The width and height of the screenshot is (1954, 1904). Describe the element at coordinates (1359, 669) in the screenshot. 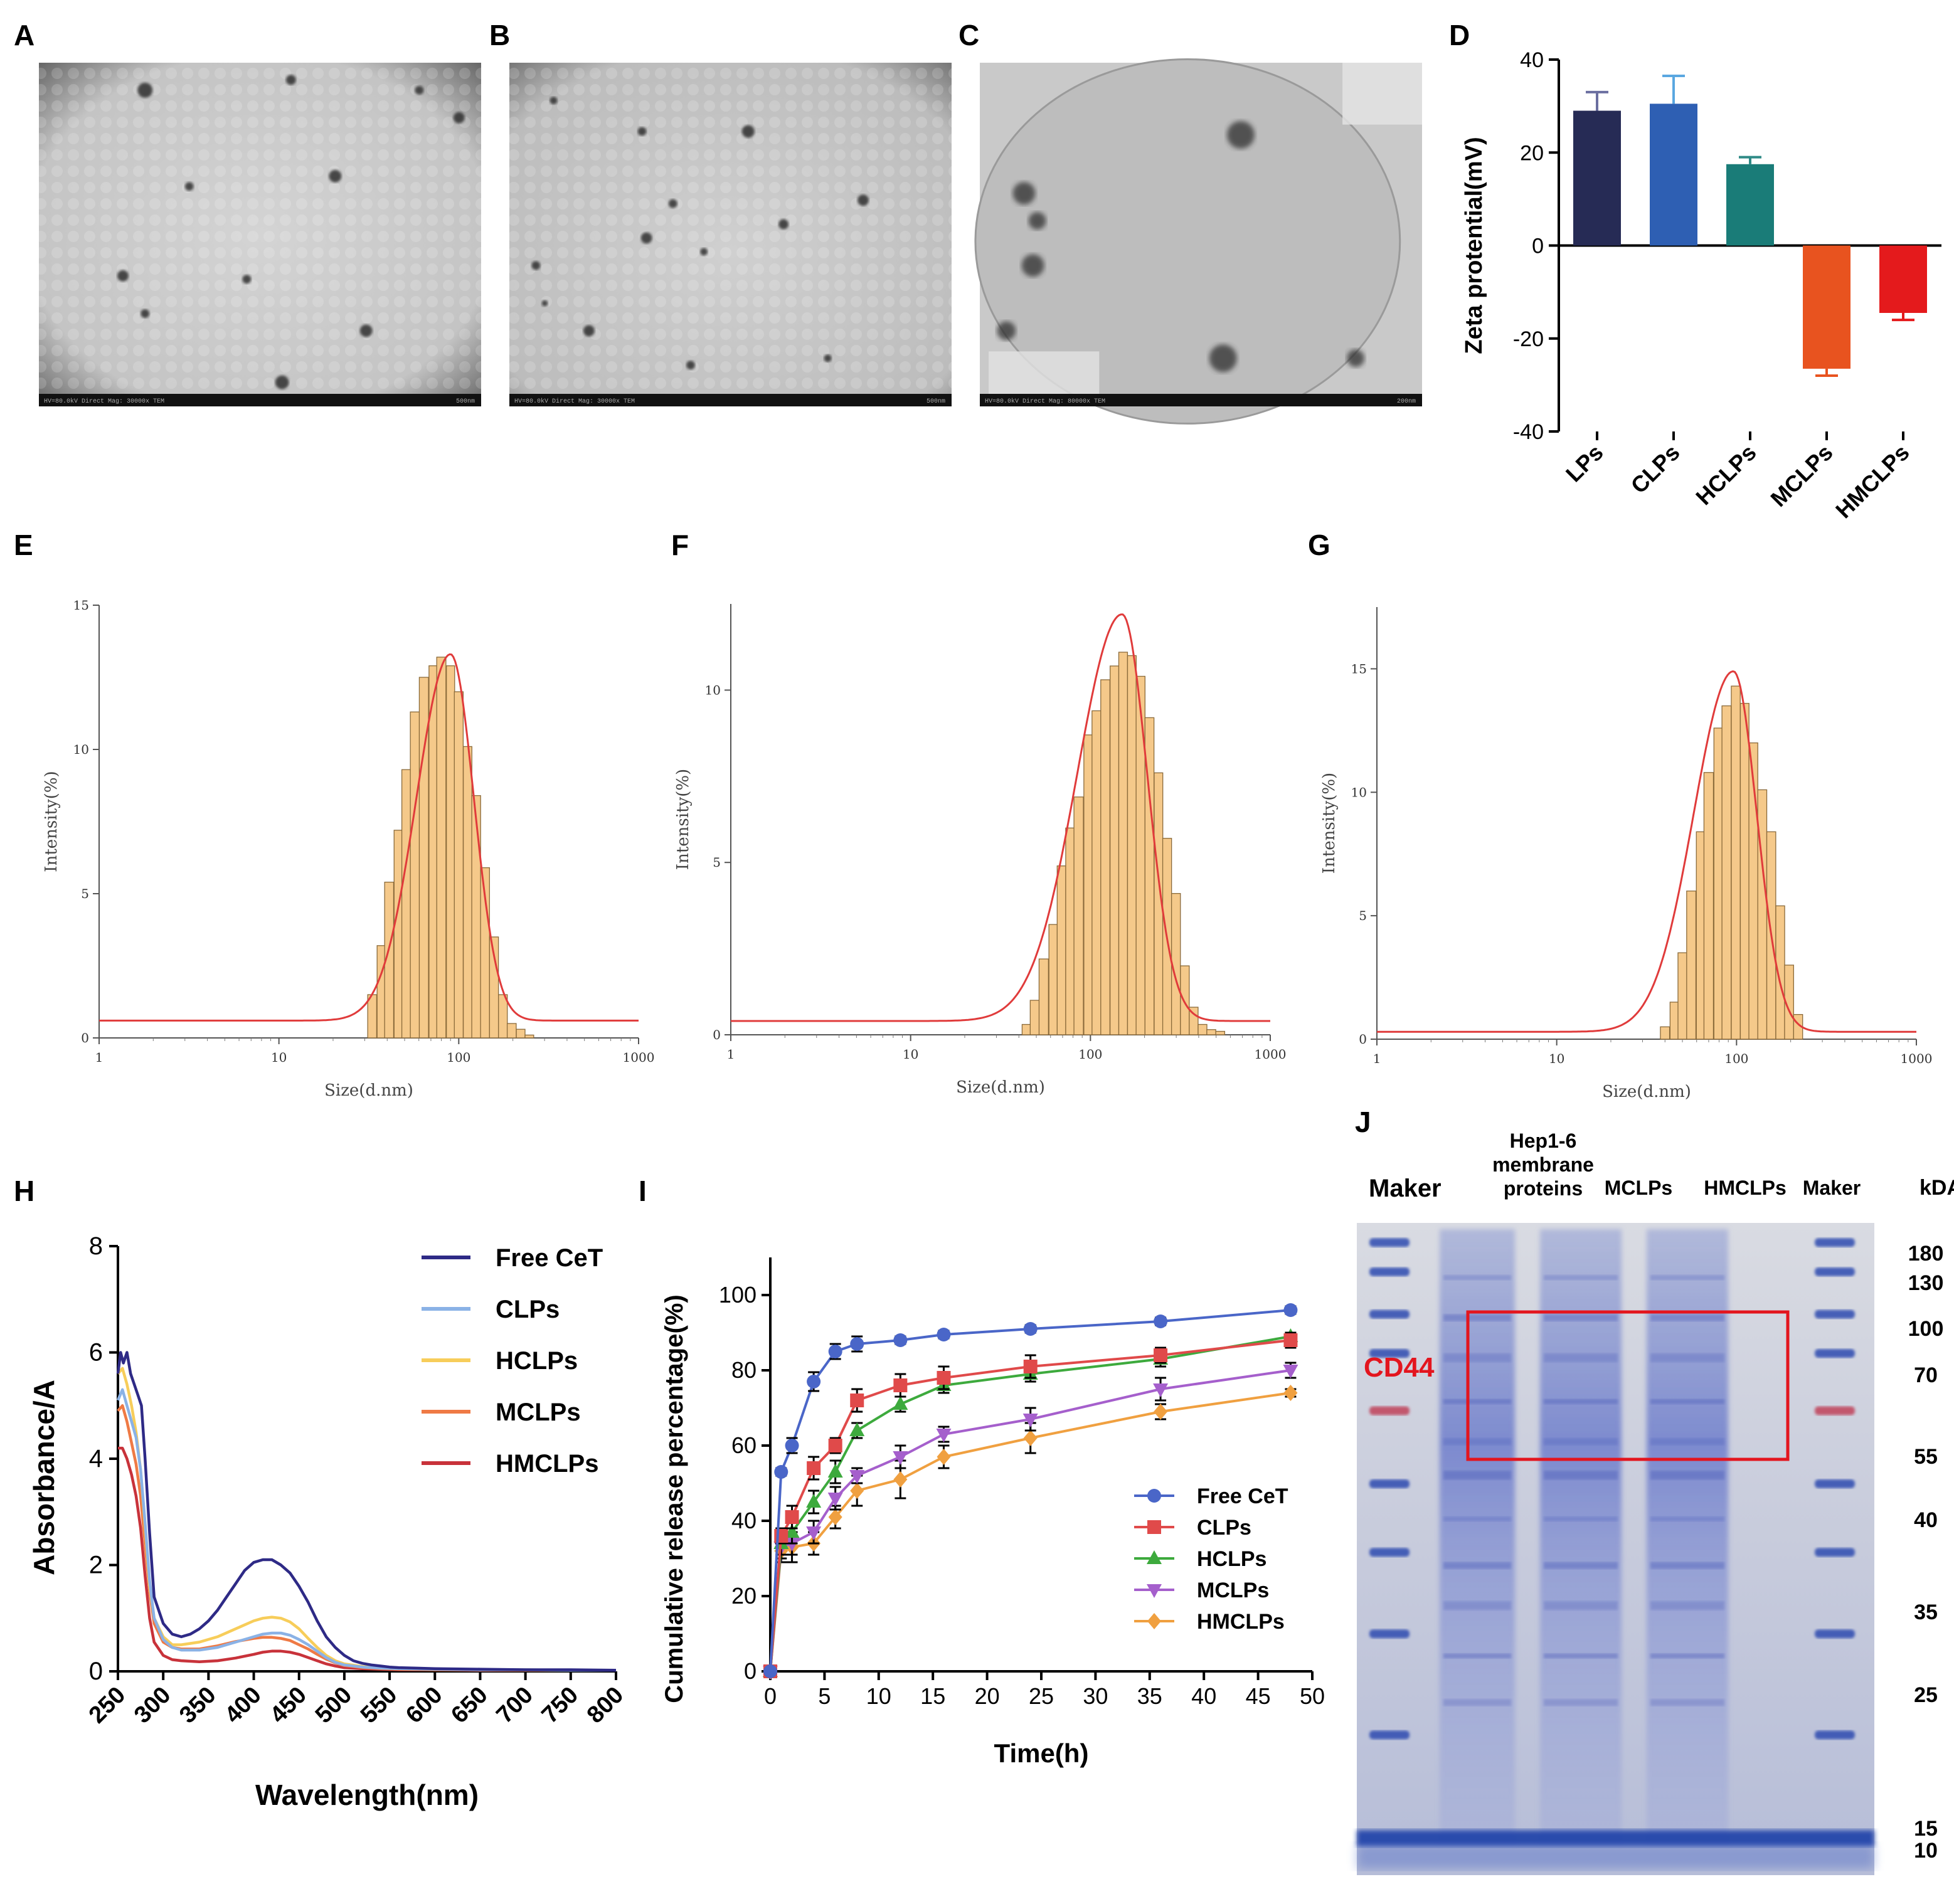

I see `y-tick-label: 15` at that location.